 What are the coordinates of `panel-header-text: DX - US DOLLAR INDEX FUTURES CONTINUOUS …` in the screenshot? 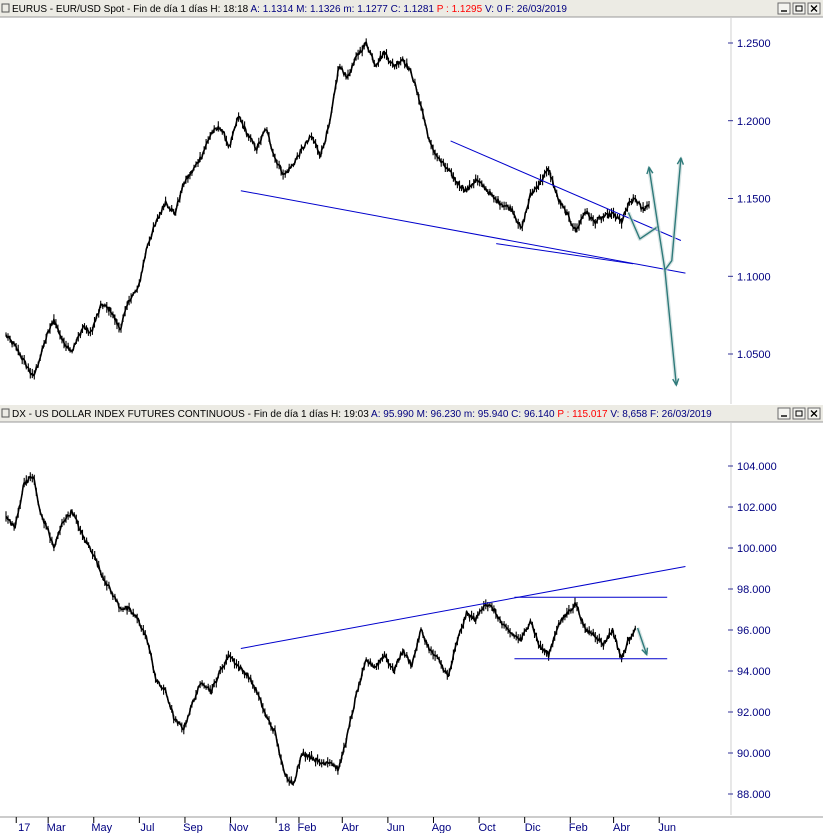 It's located at (362, 414).